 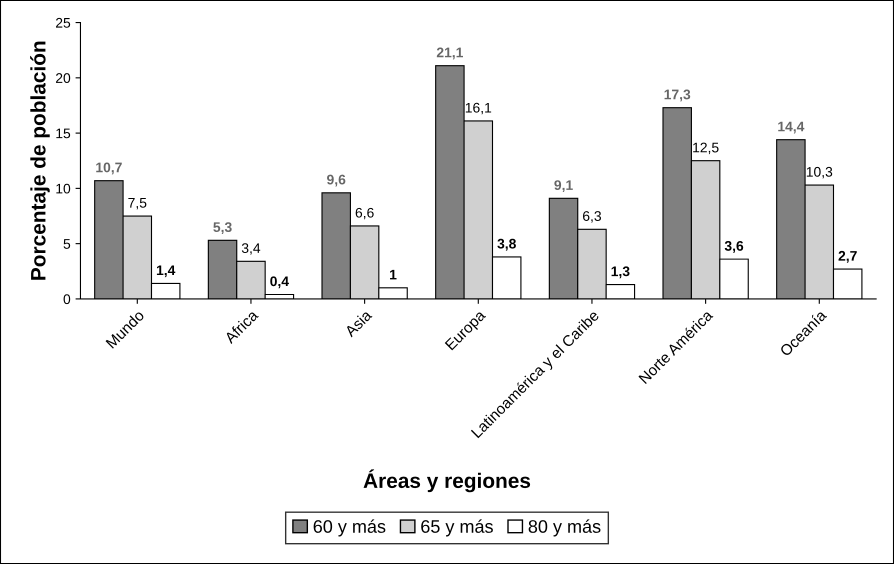 What do you see at coordinates (563, 186) in the screenshot?
I see `data-label: 9,1` at bounding box center [563, 186].